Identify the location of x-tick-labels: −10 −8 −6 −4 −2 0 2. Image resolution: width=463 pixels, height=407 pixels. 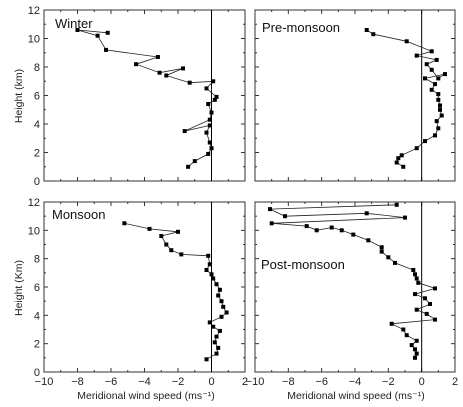
(352, 382).